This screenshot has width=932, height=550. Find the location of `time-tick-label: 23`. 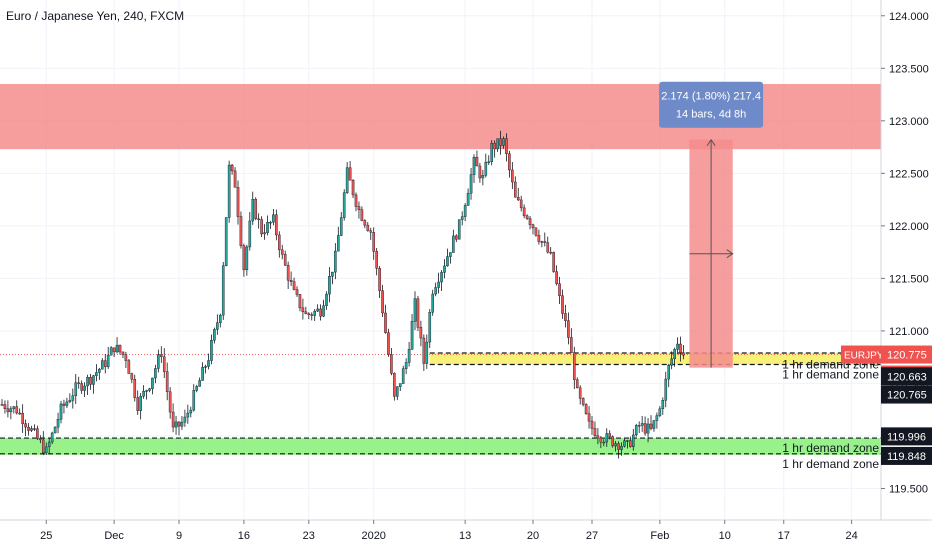

time-tick-label: 23 is located at coordinates (309, 536).